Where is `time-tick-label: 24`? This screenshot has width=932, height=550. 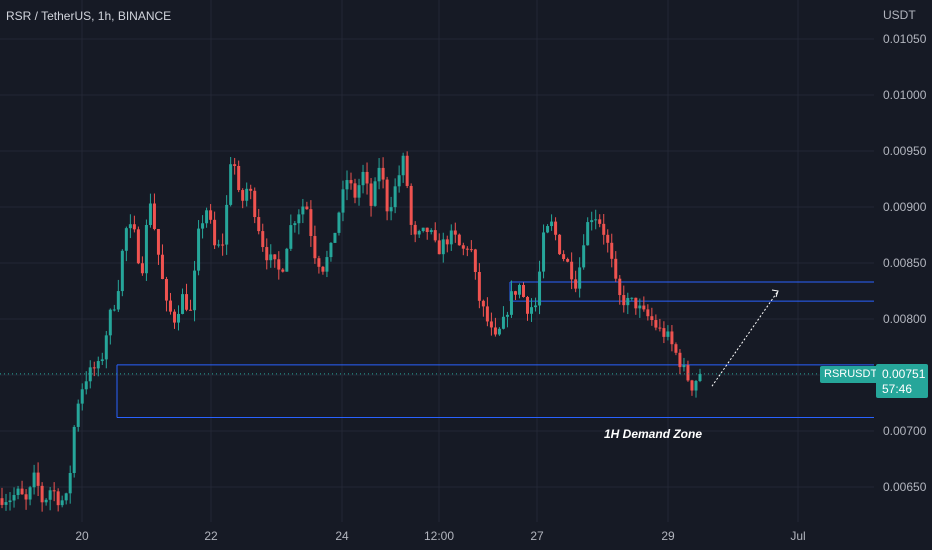 time-tick-label: 24 is located at coordinates (342, 536).